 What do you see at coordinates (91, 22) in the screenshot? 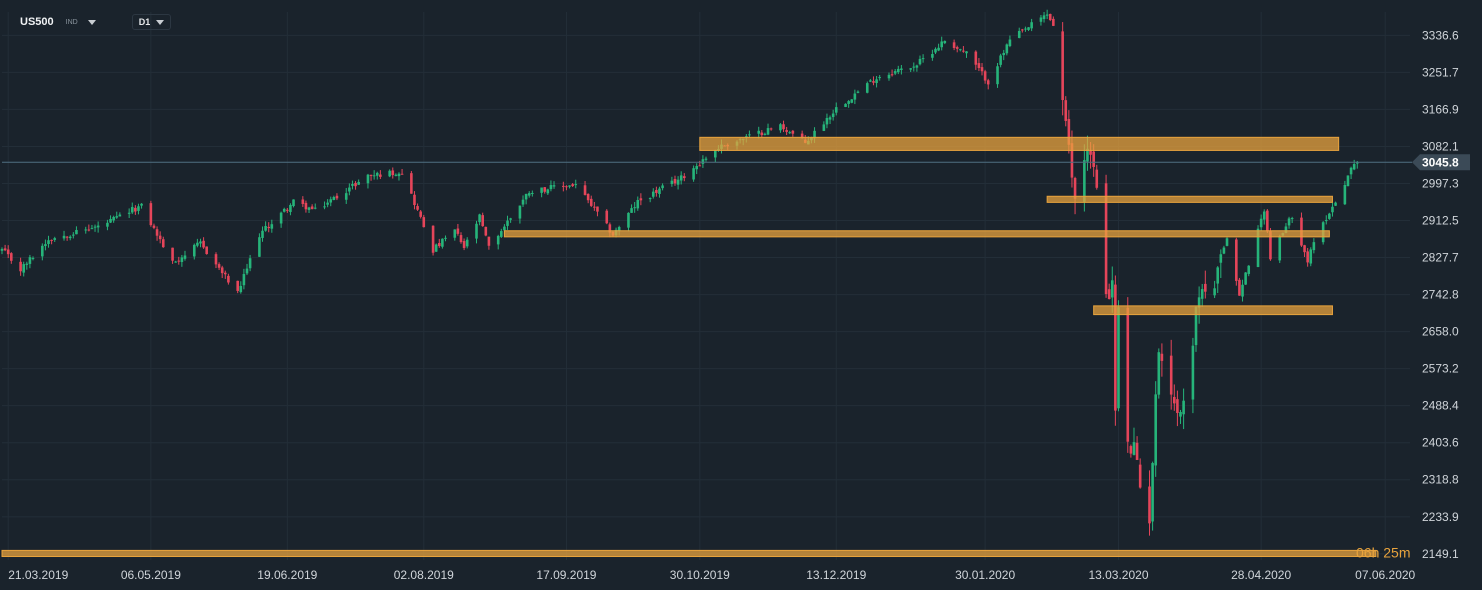
I see `symbol-dropdown-icon` at bounding box center [91, 22].